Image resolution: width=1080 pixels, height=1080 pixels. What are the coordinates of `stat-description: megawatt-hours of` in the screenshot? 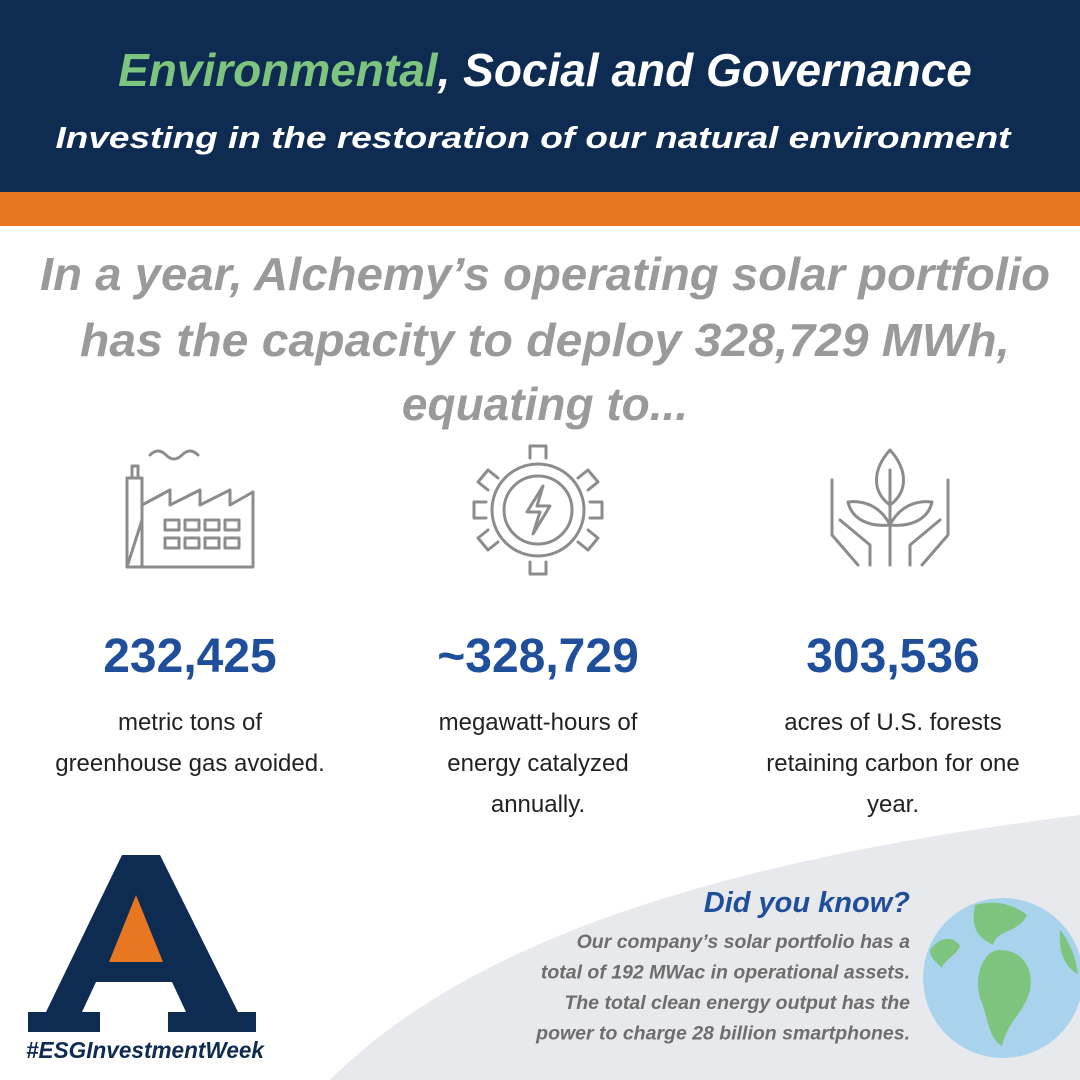 It's located at (538, 722).